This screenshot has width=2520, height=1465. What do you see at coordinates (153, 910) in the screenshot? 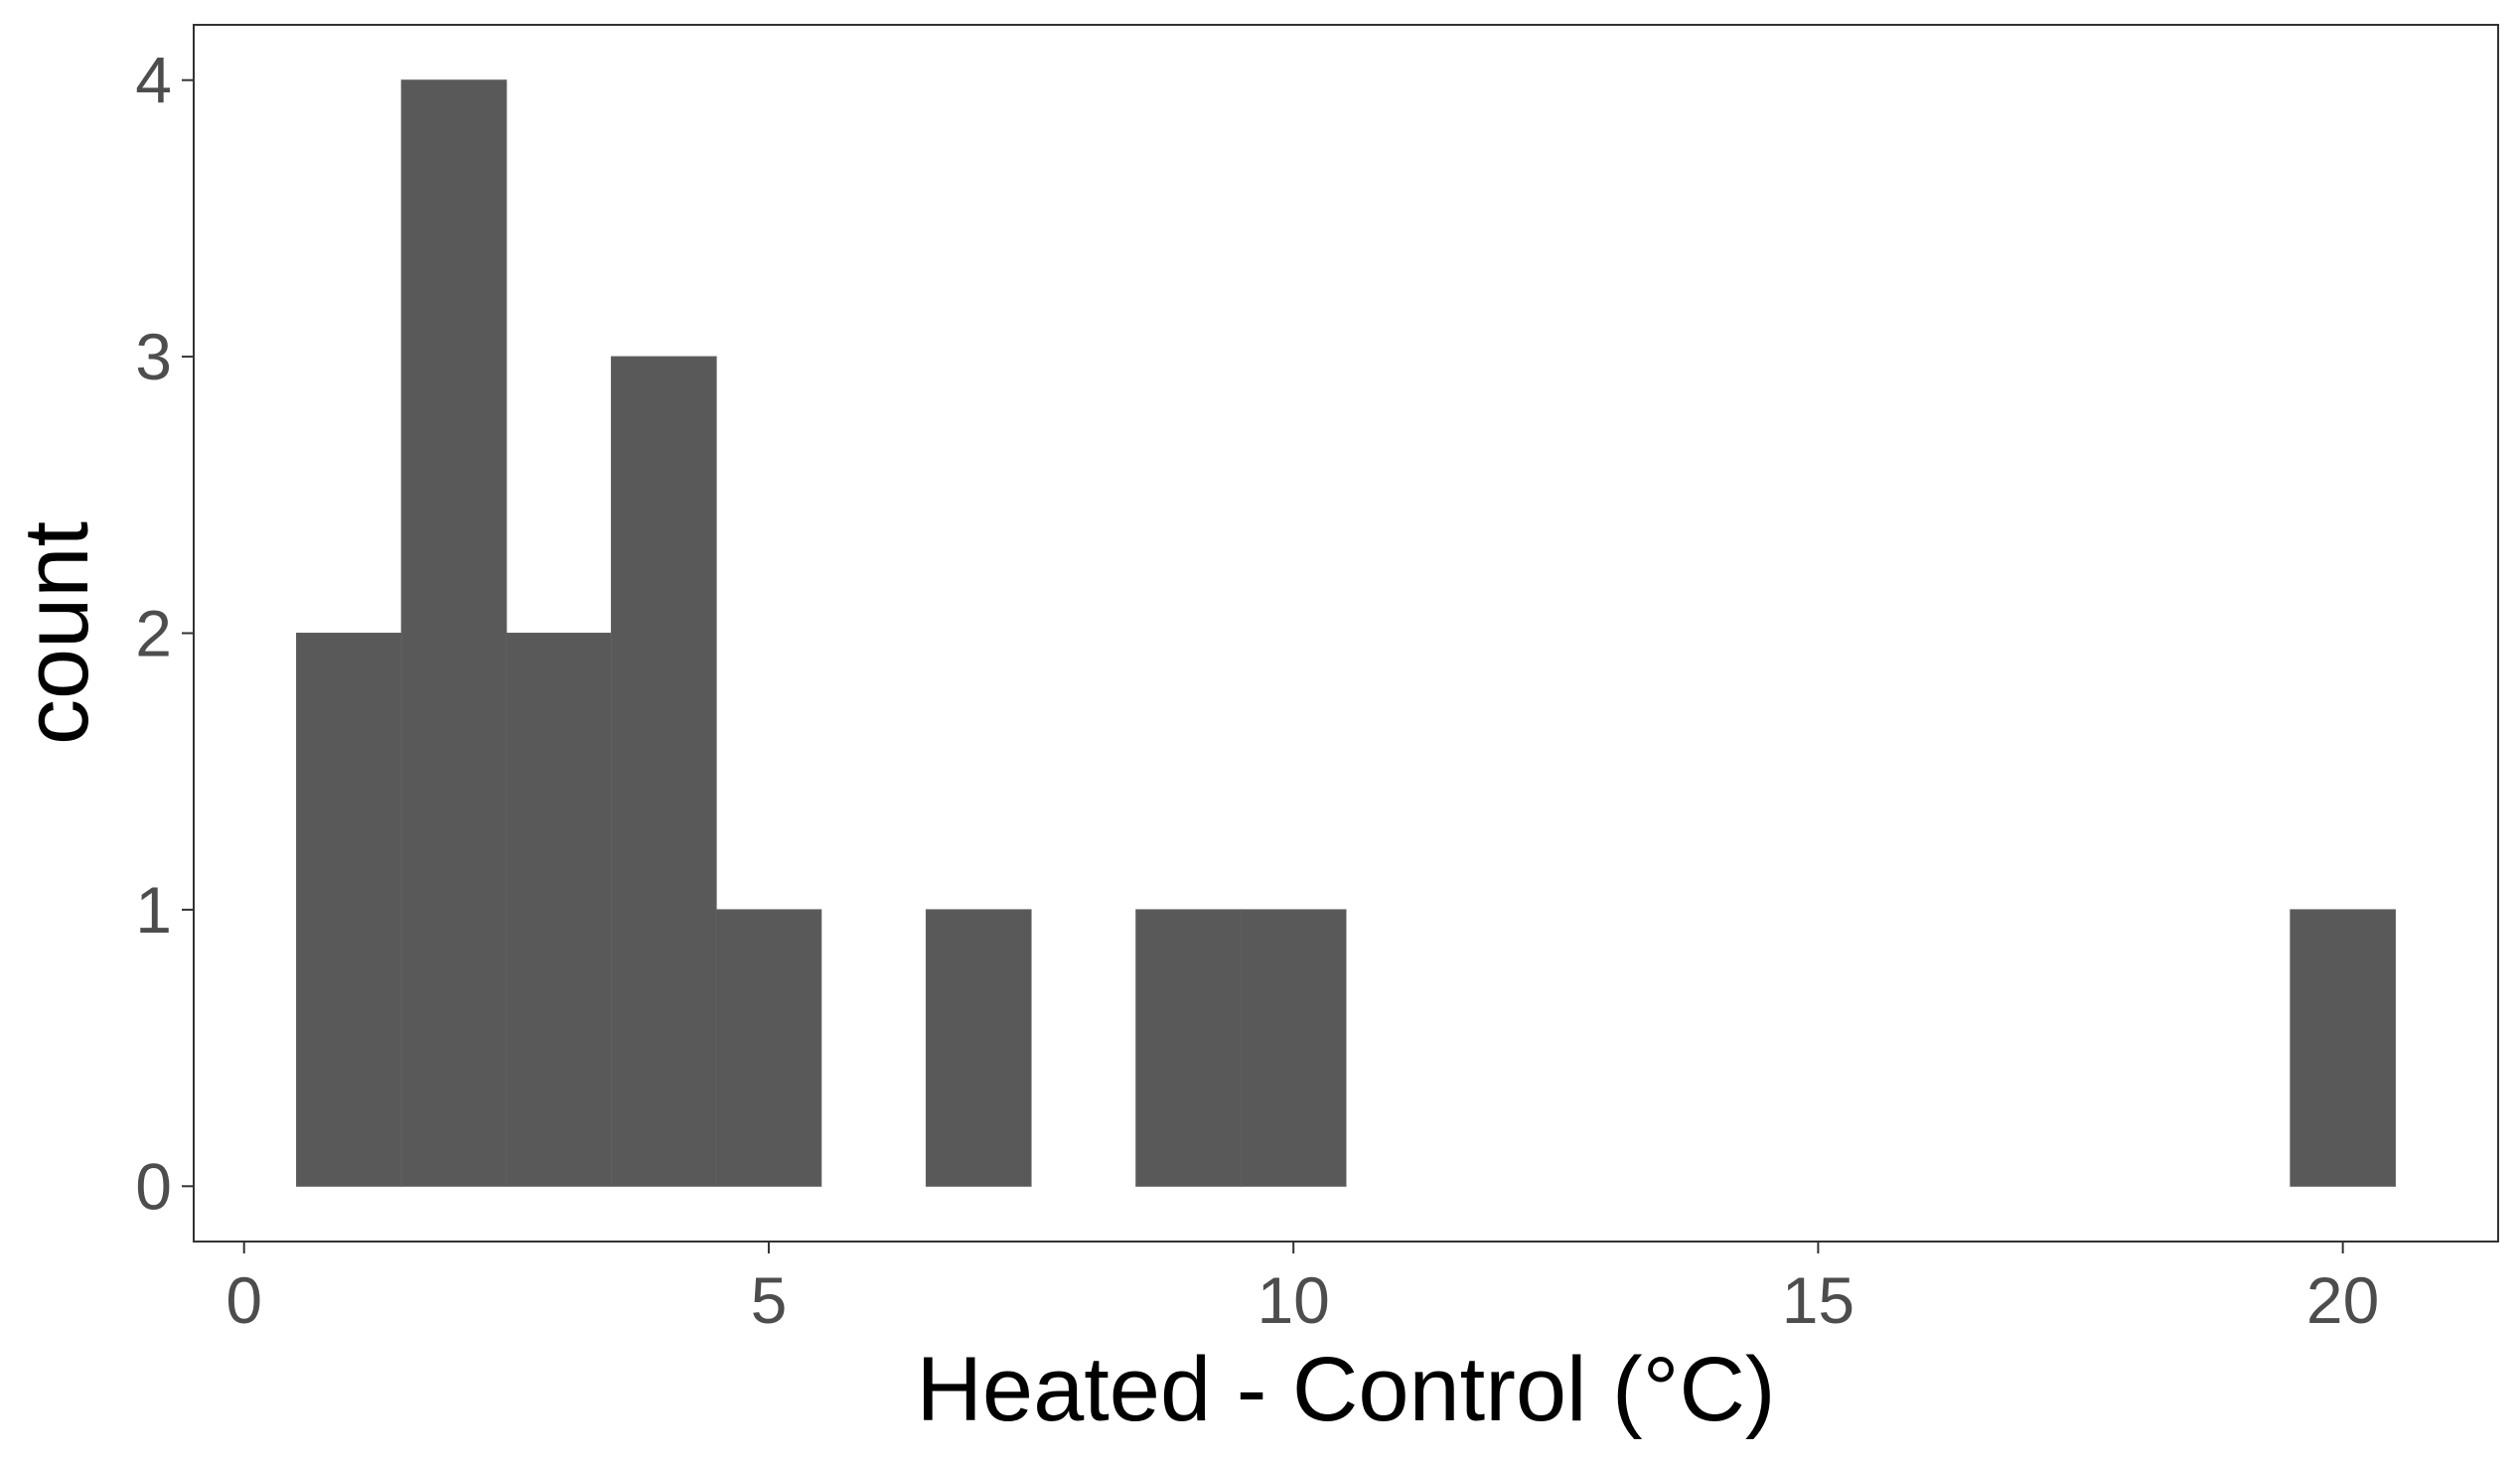
I see `y-tick-label: 1` at bounding box center [153, 910].